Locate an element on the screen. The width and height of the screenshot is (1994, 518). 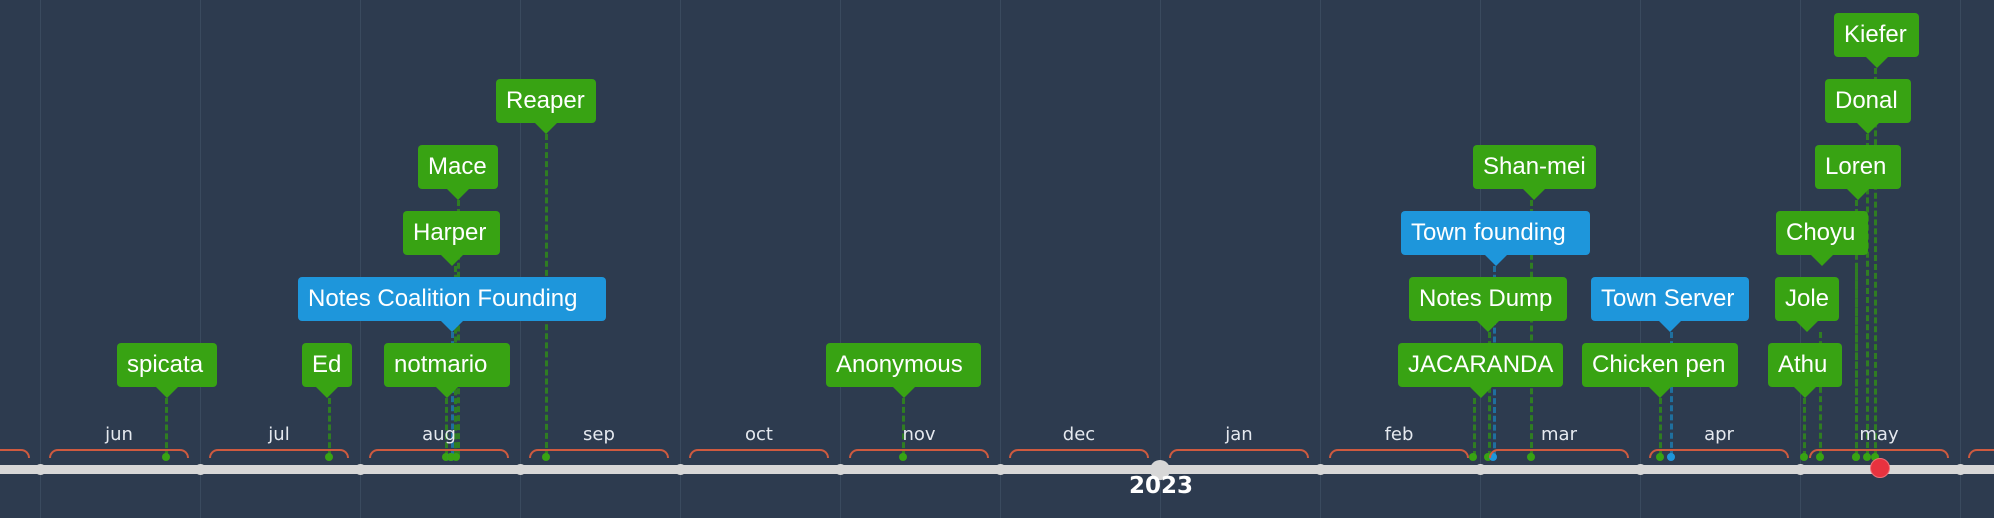
month-label-aug: aug is located at coordinates (439, 434).